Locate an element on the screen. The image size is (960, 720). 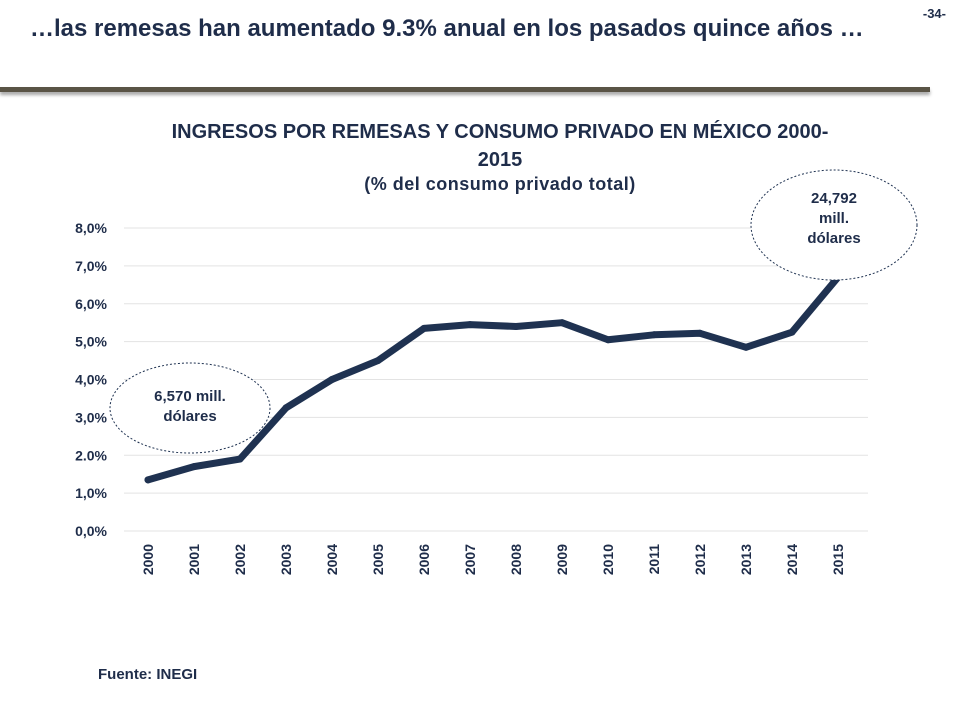
callout-text: 24,792 mill. dólares is located at coordinates (833, 218).